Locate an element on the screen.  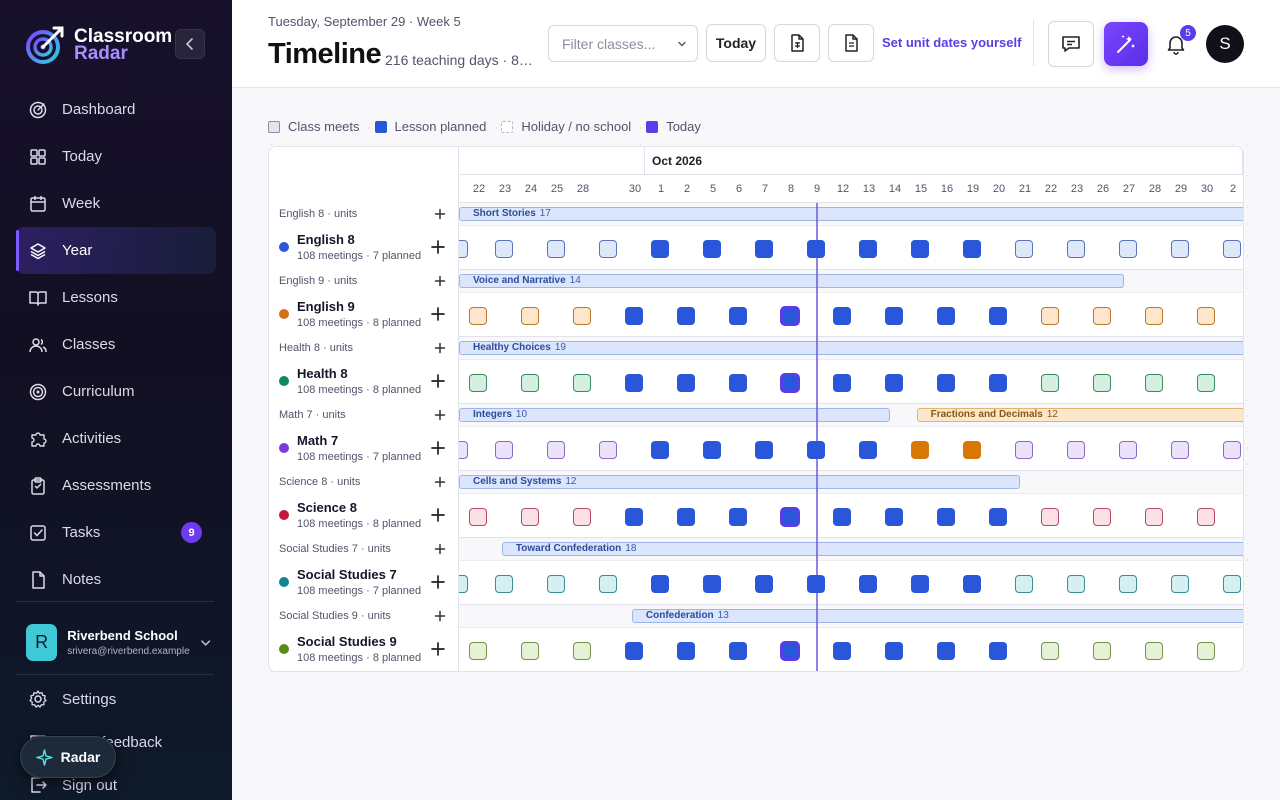
unit-bar: Integers 10 is located at coordinates (674, 415).